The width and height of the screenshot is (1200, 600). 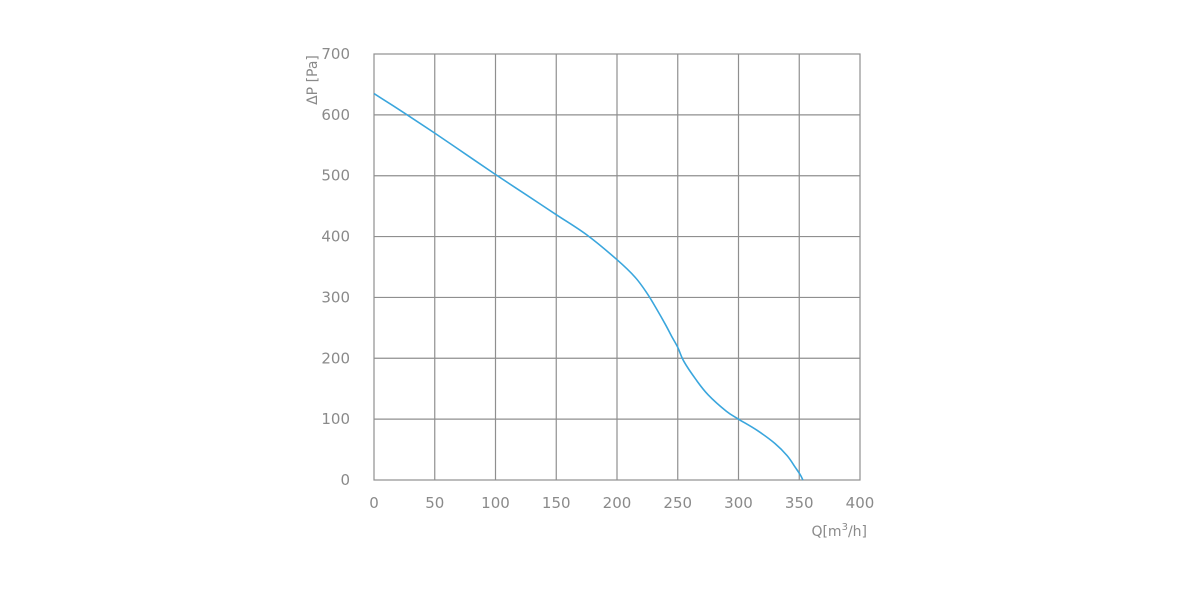 I want to click on x-axis-label-end: /h], so click(x=857, y=532).